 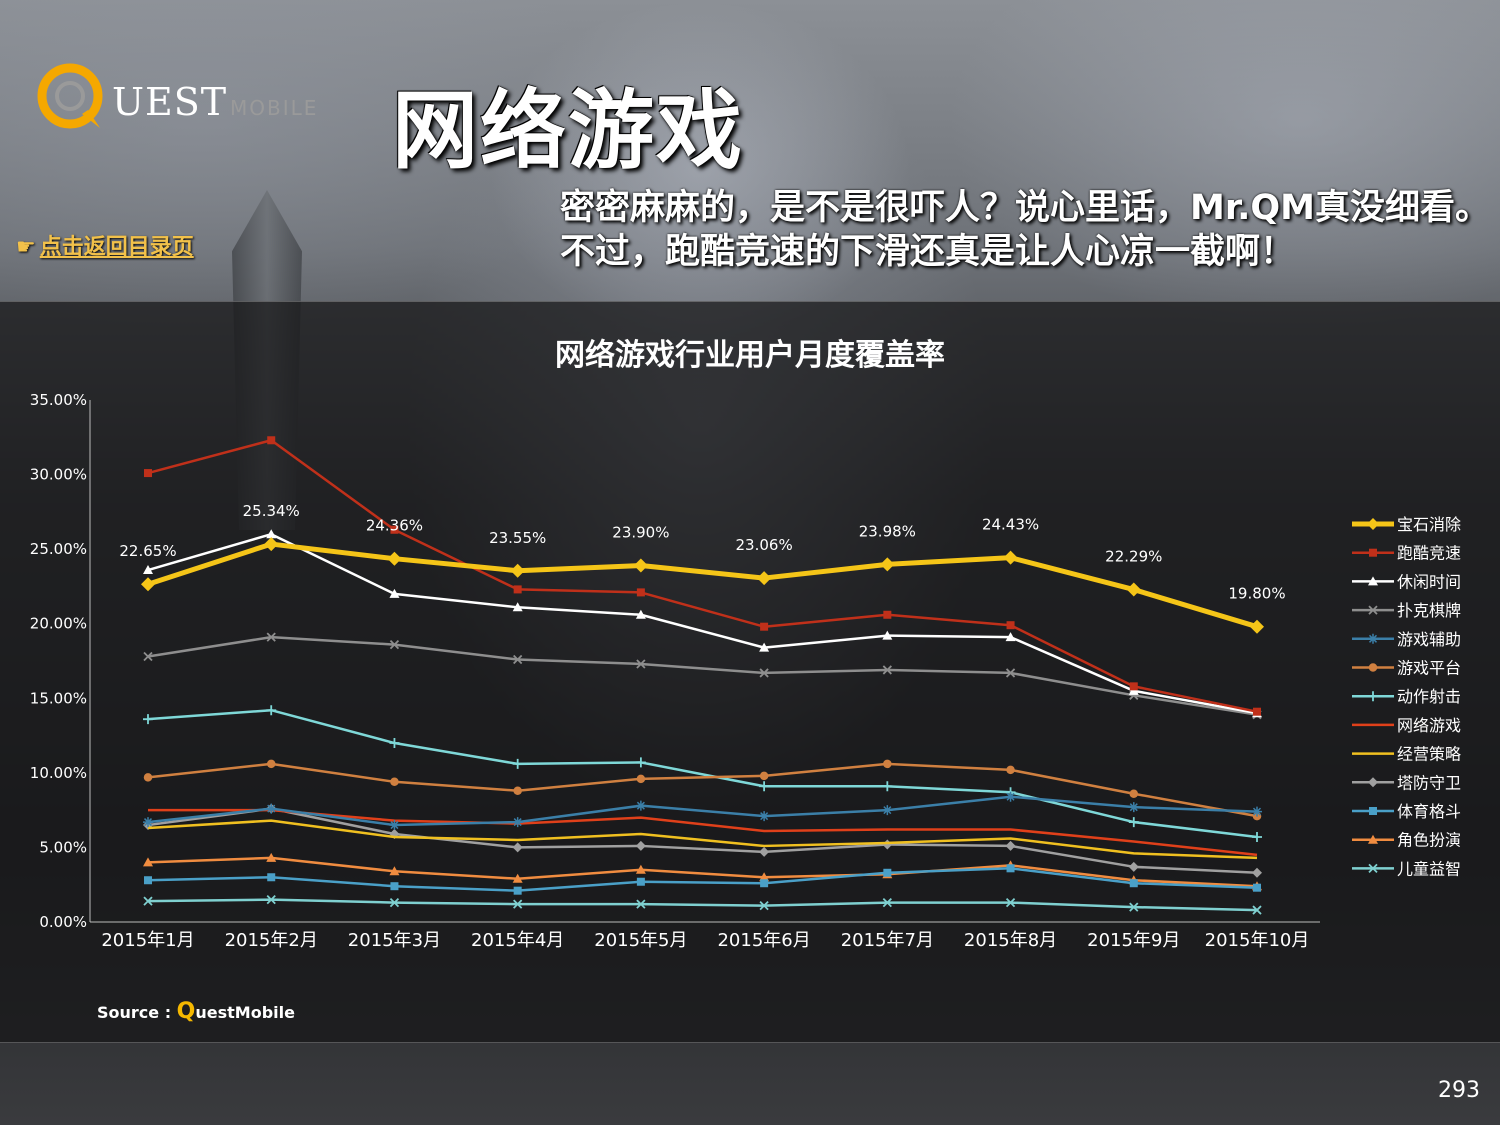 I want to click on data-label: 19.80%, so click(x=1256, y=594).